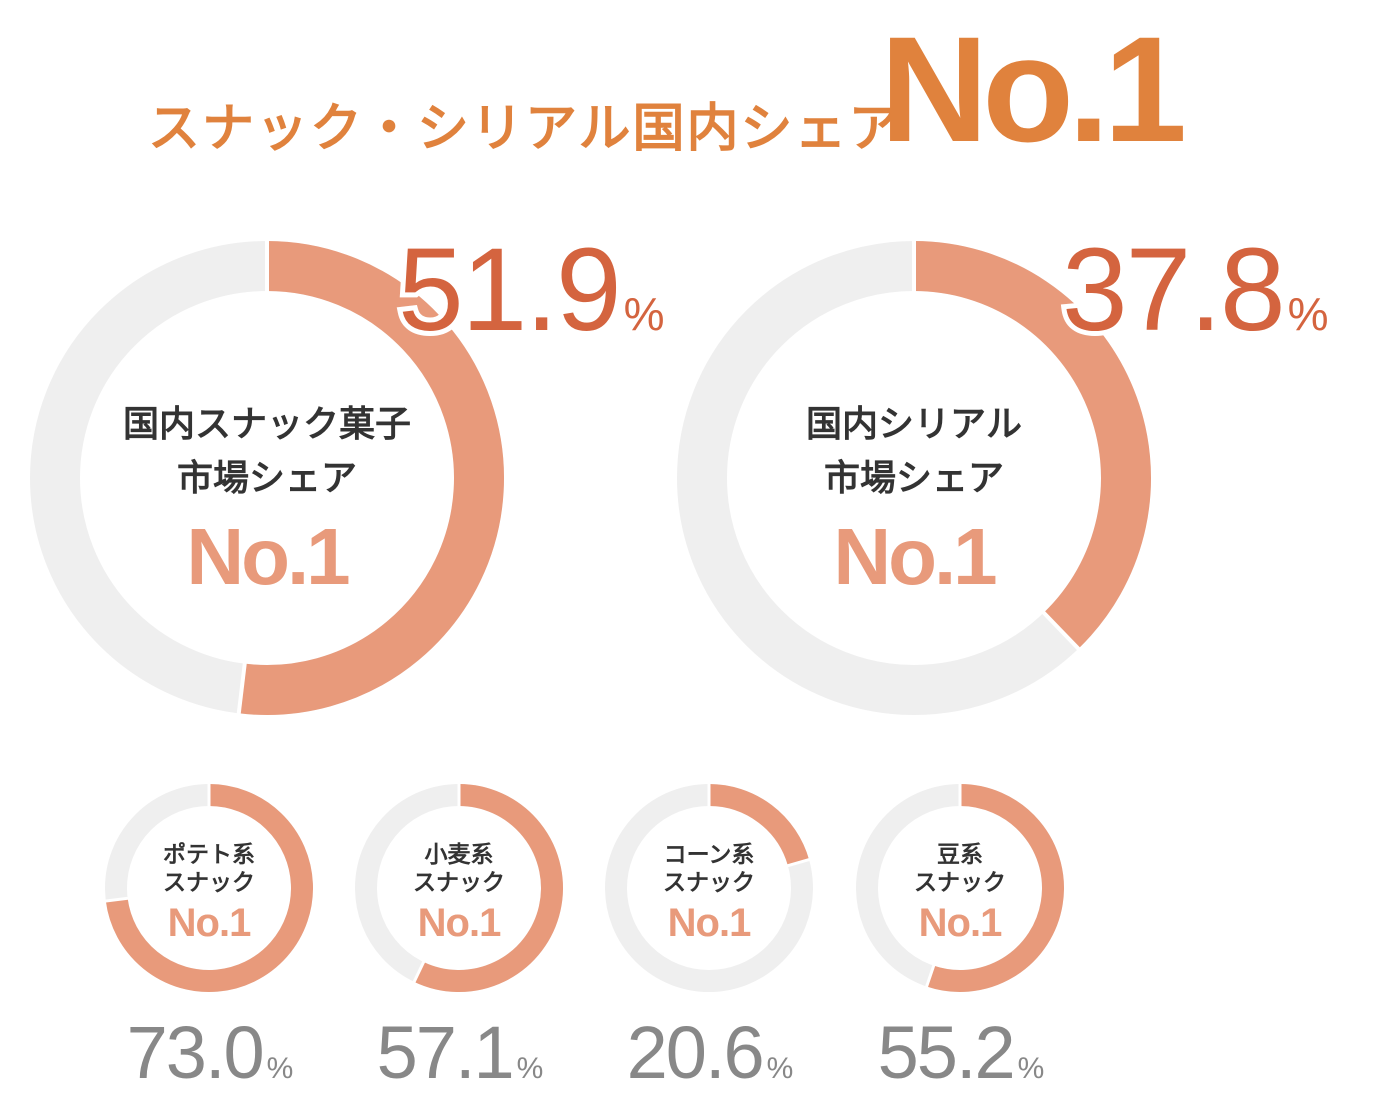  Describe the element at coordinates (709, 854) in the screenshot. I see `donut-label-line: コーン系` at that location.